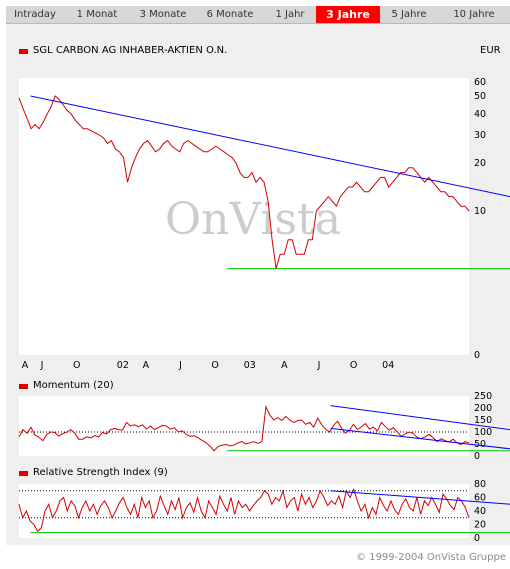 Image resolution: width=510 pixels, height=569 pixels. I want to click on momentum-legend-swatch, so click(23, 386).